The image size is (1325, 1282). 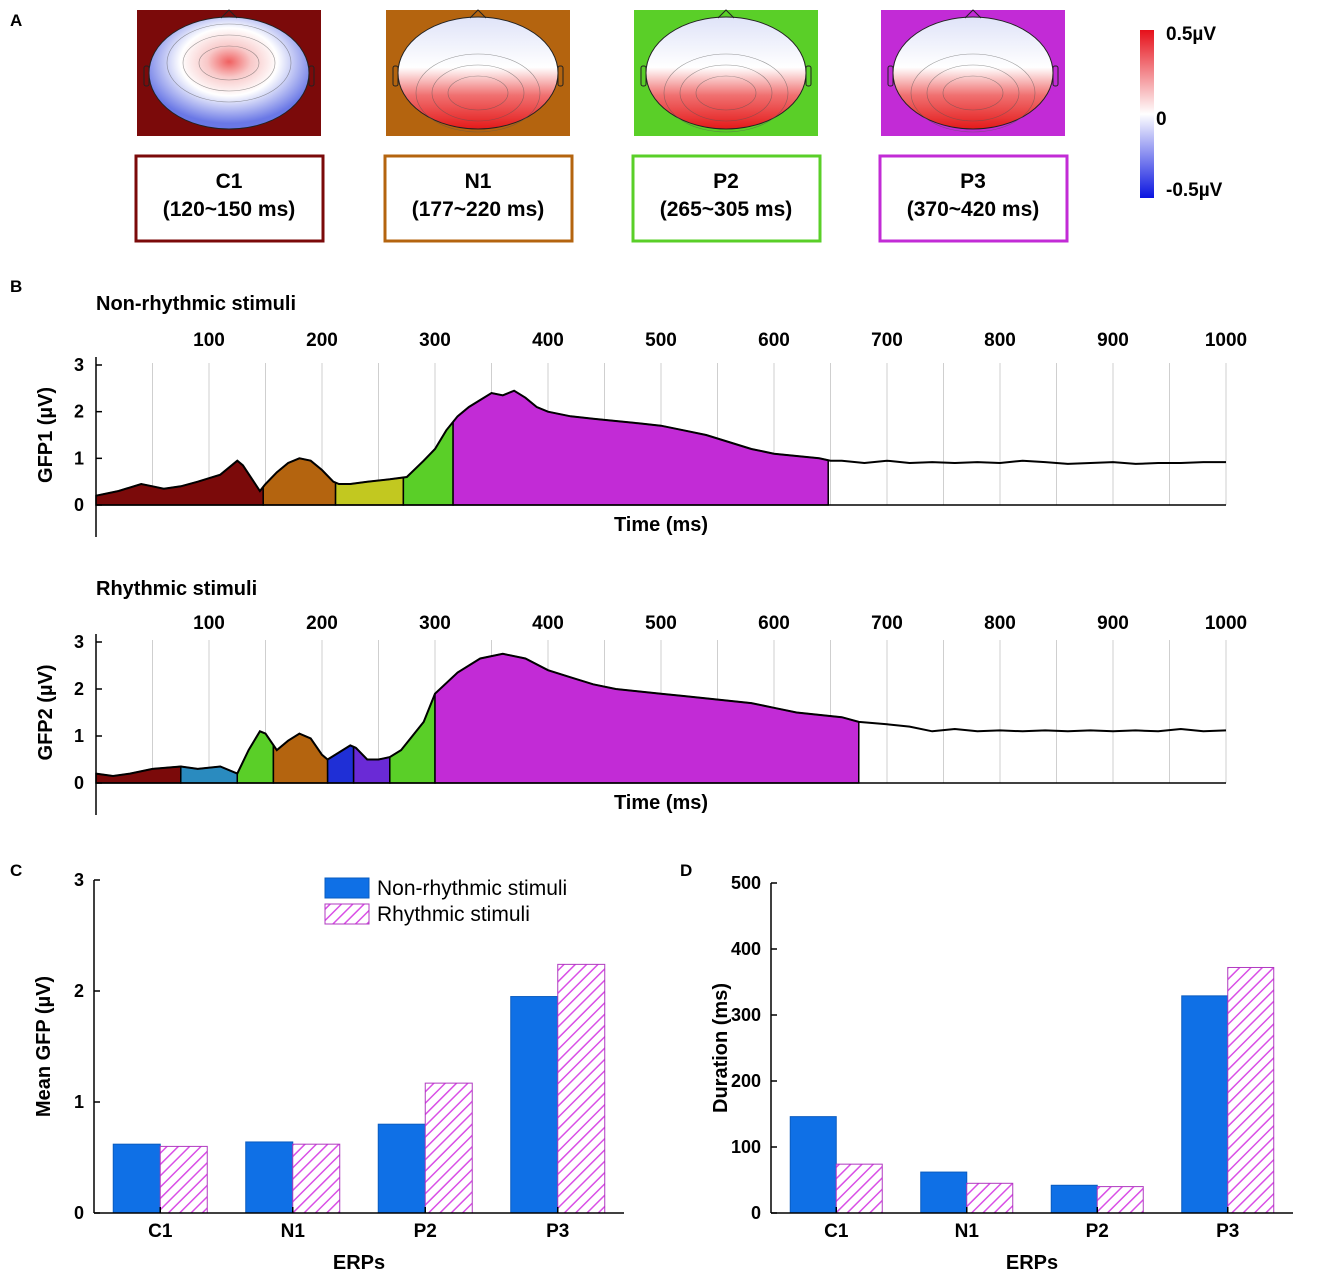 What do you see at coordinates (774, 340) in the screenshot?
I see `x-tick-label: 600` at bounding box center [774, 340].